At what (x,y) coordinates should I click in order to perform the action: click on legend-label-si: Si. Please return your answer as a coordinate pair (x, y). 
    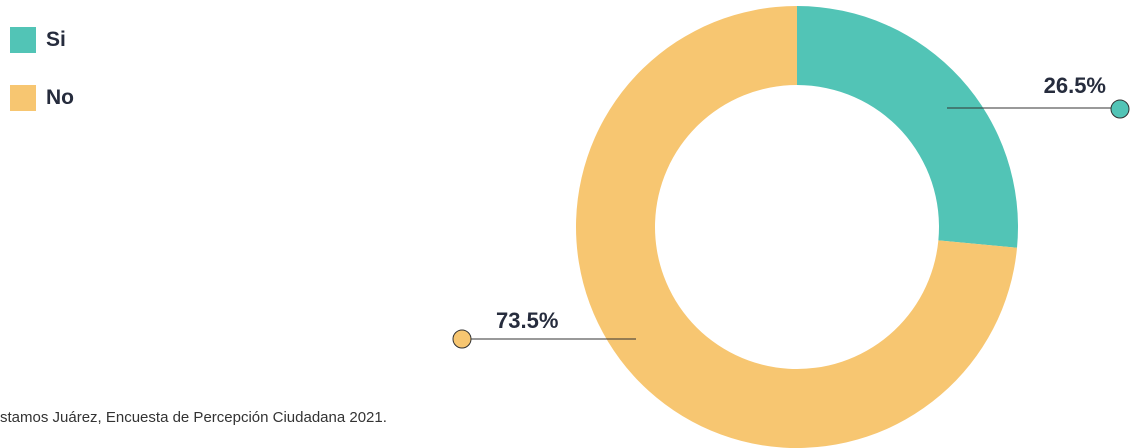
    Looking at the image, I should click on (56, 39).